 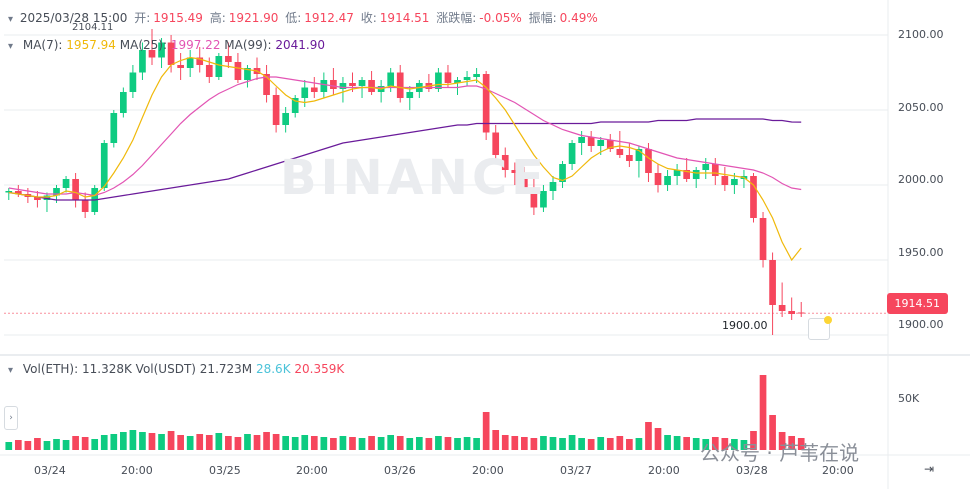 What do you see at coordinates (73, 18) in the screenshot?
I see `datetime: 2025/03/28 15:00` at bounding box center [73, 18].